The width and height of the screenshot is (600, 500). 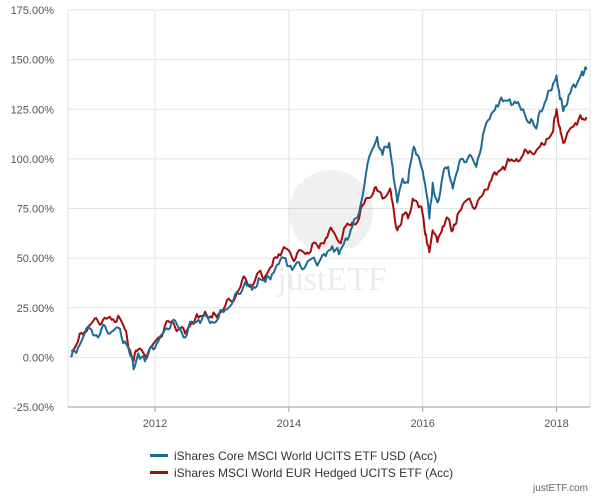 What do you see at coordinates (36, 210) in the screenshot?
I see `y-tick-label: 75.00%` at bounding box center [36, 210].